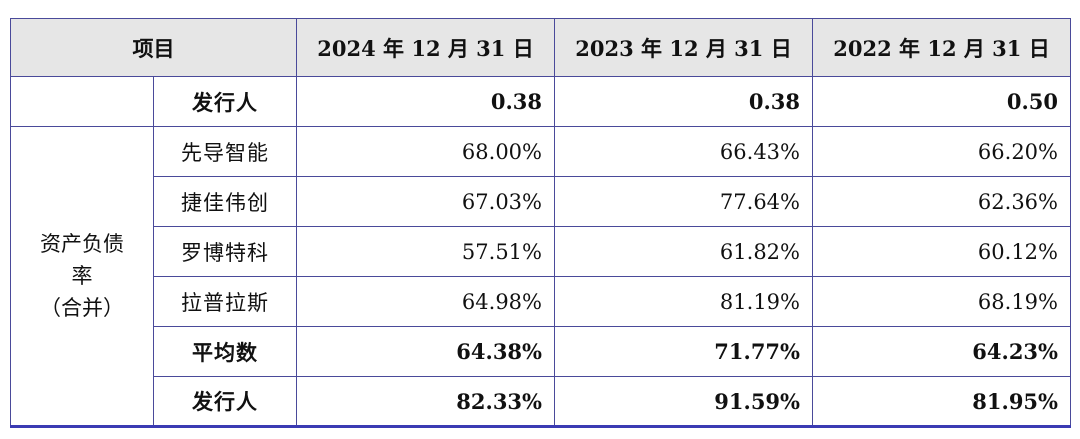 The height and width of the screenshot is (439, 1080). Describe the element at coordinates (425, 401) in the screenshot. I see `value-2024: 82.33%` at that location.